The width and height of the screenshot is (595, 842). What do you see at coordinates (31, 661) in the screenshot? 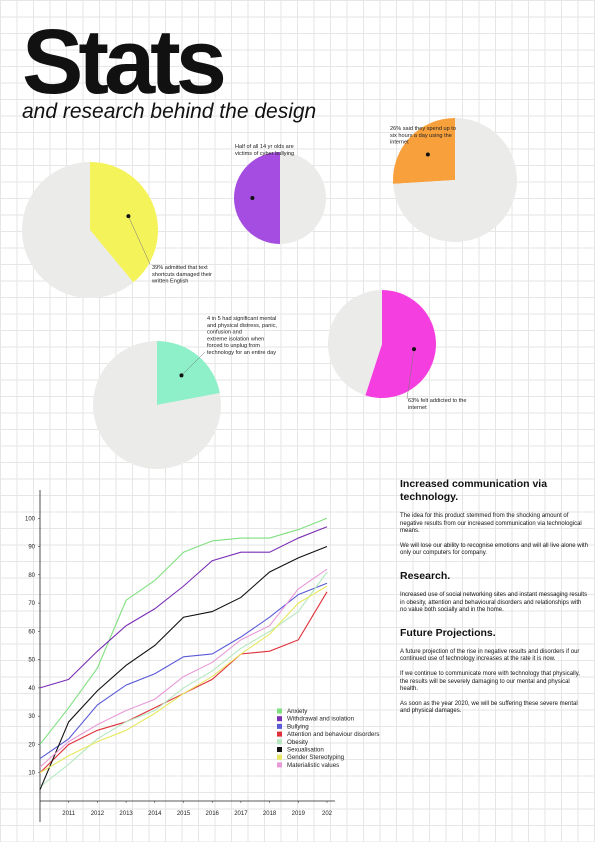
I see `y-tick-label: 50` at bounding box center [31, 661].